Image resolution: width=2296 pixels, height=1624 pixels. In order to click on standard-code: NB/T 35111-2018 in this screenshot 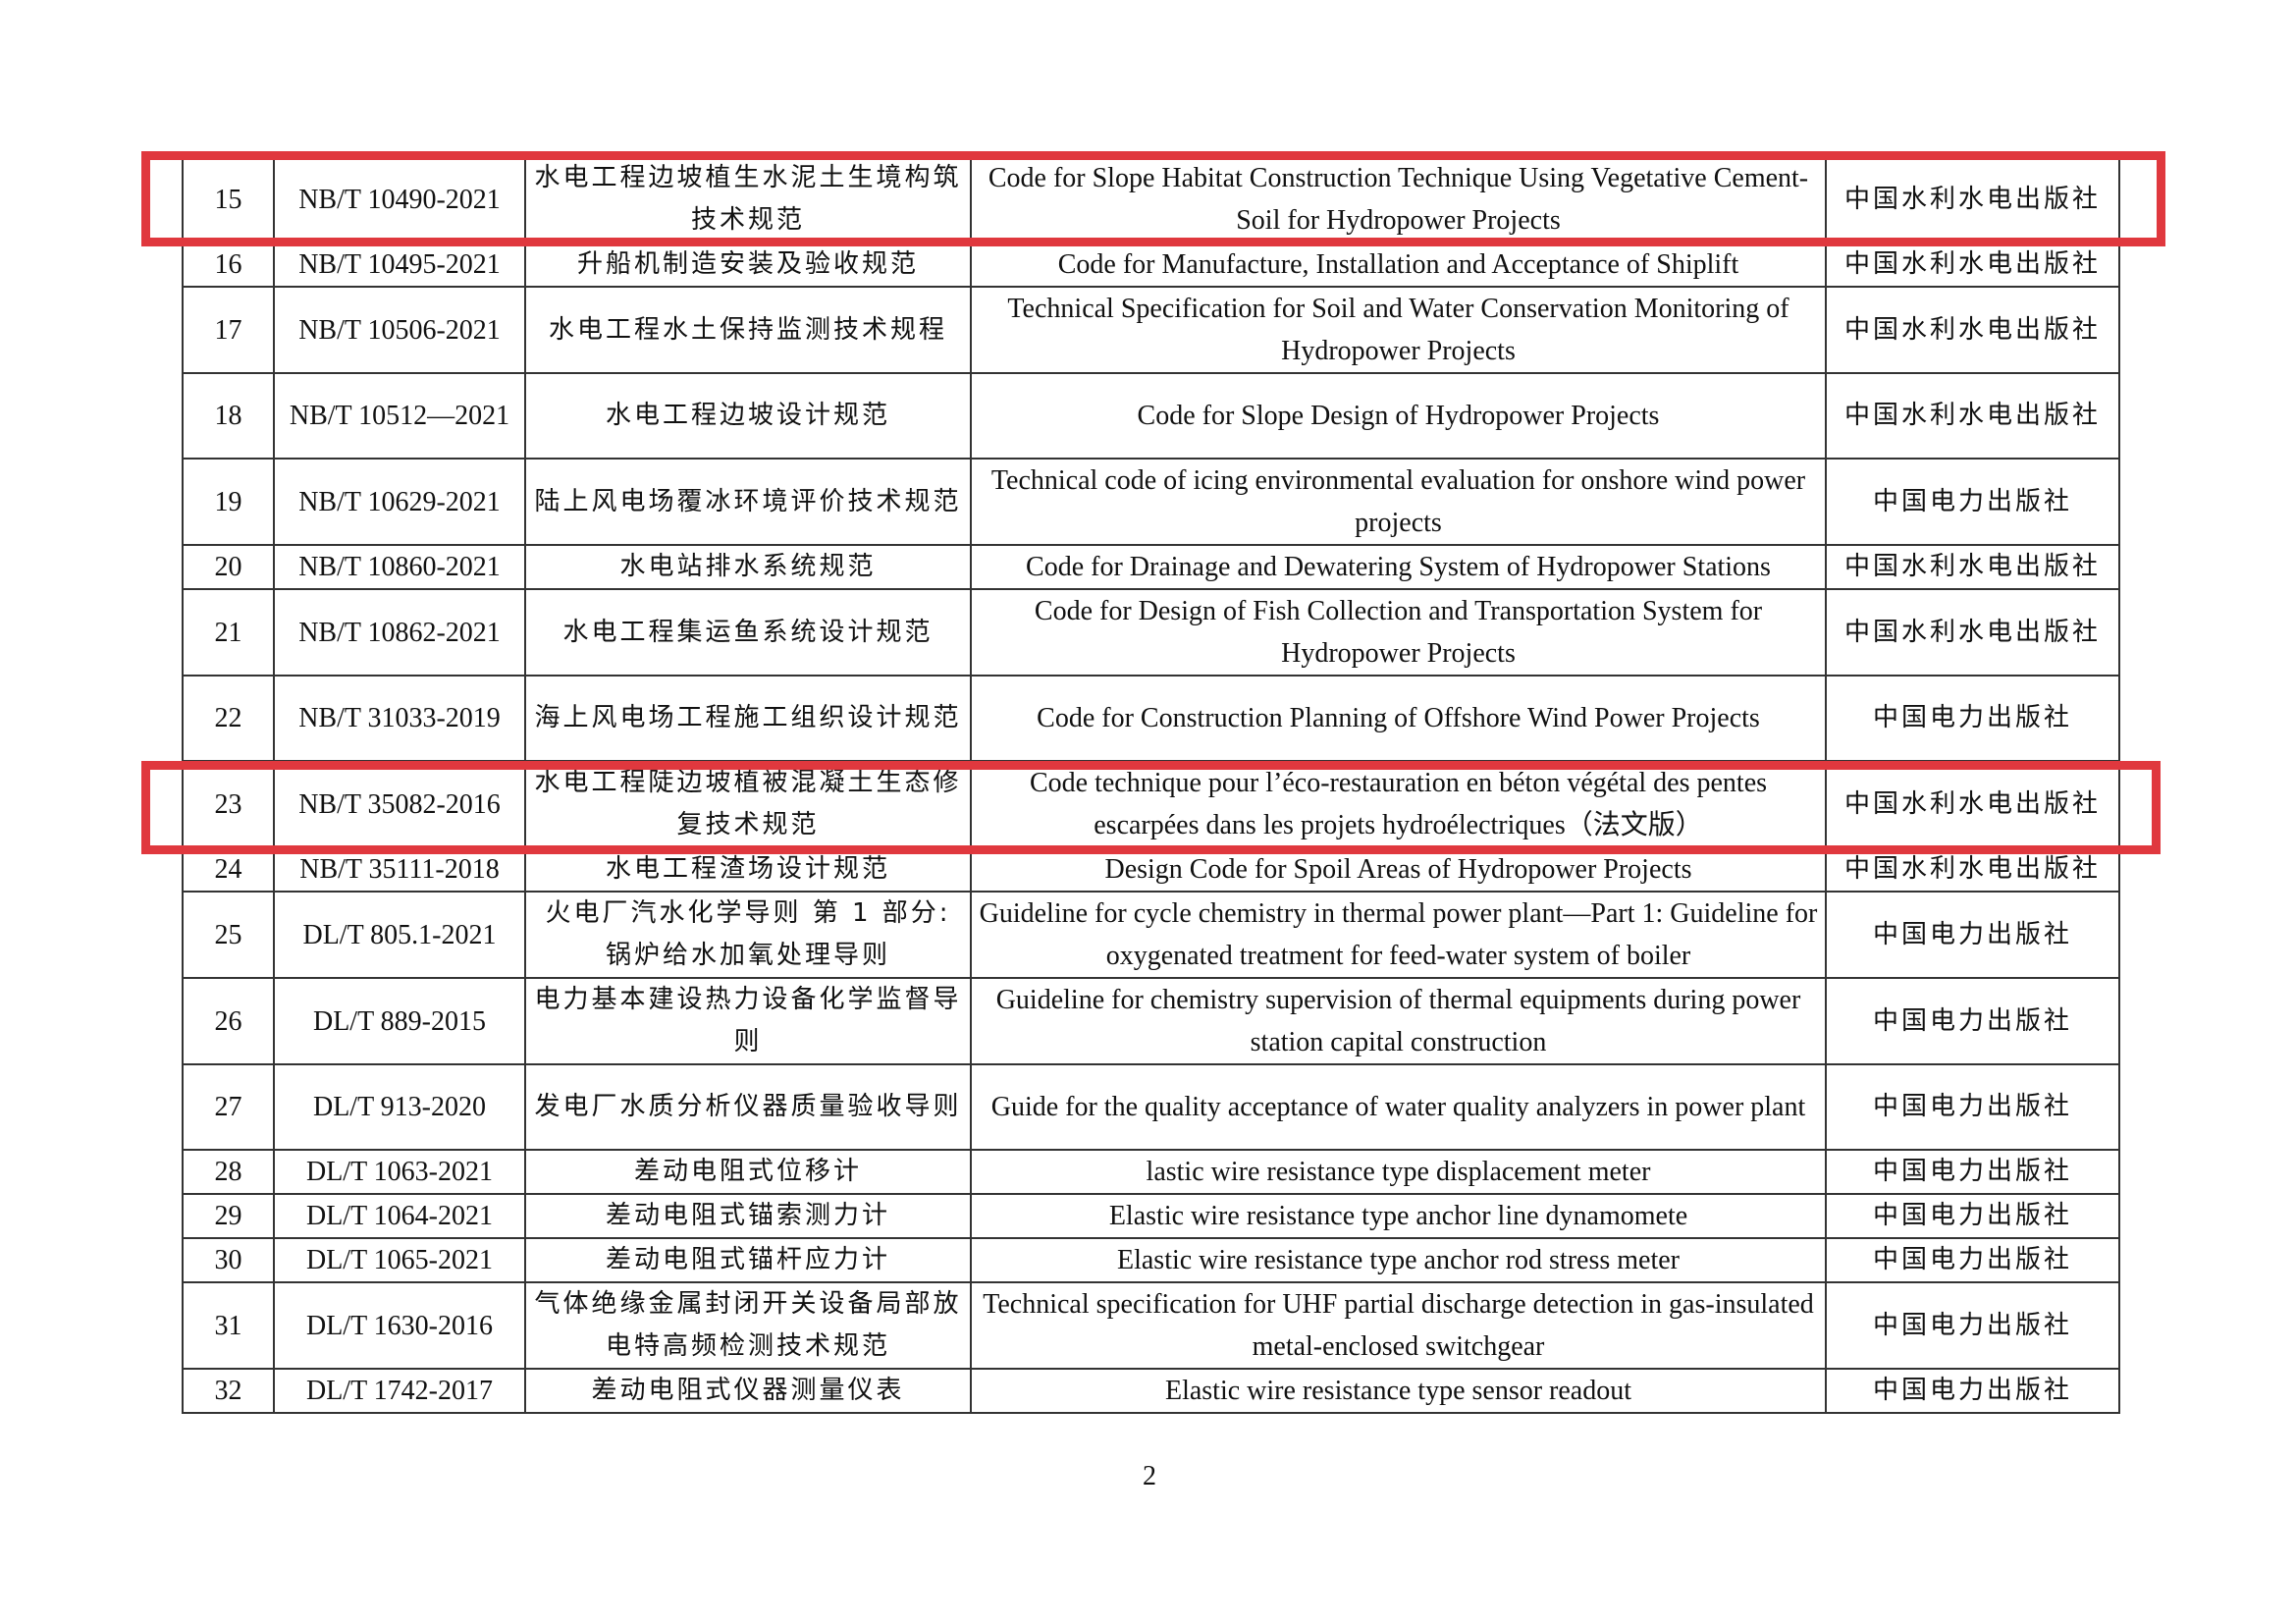, I will do `click(399, 869)`.